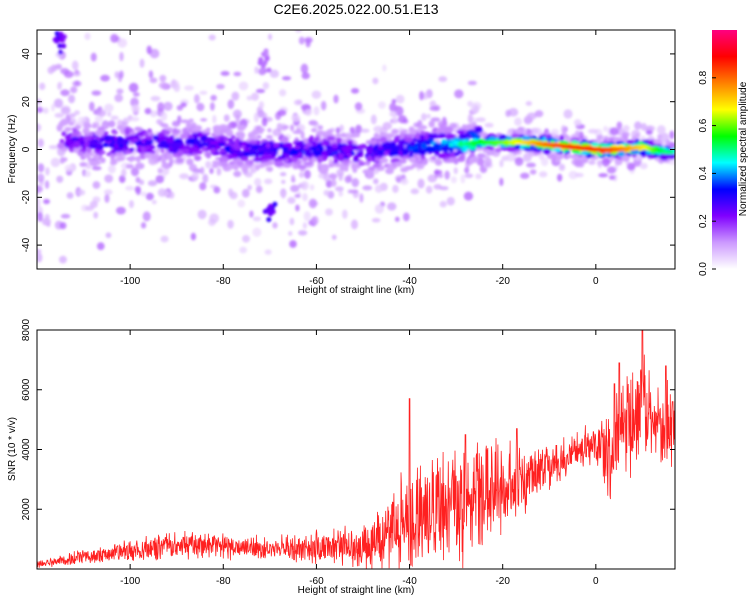  What do you see at coordinates (724, 149) in the screenshot?
I see `colorbar-gradient` at bounding box center [724, 149].